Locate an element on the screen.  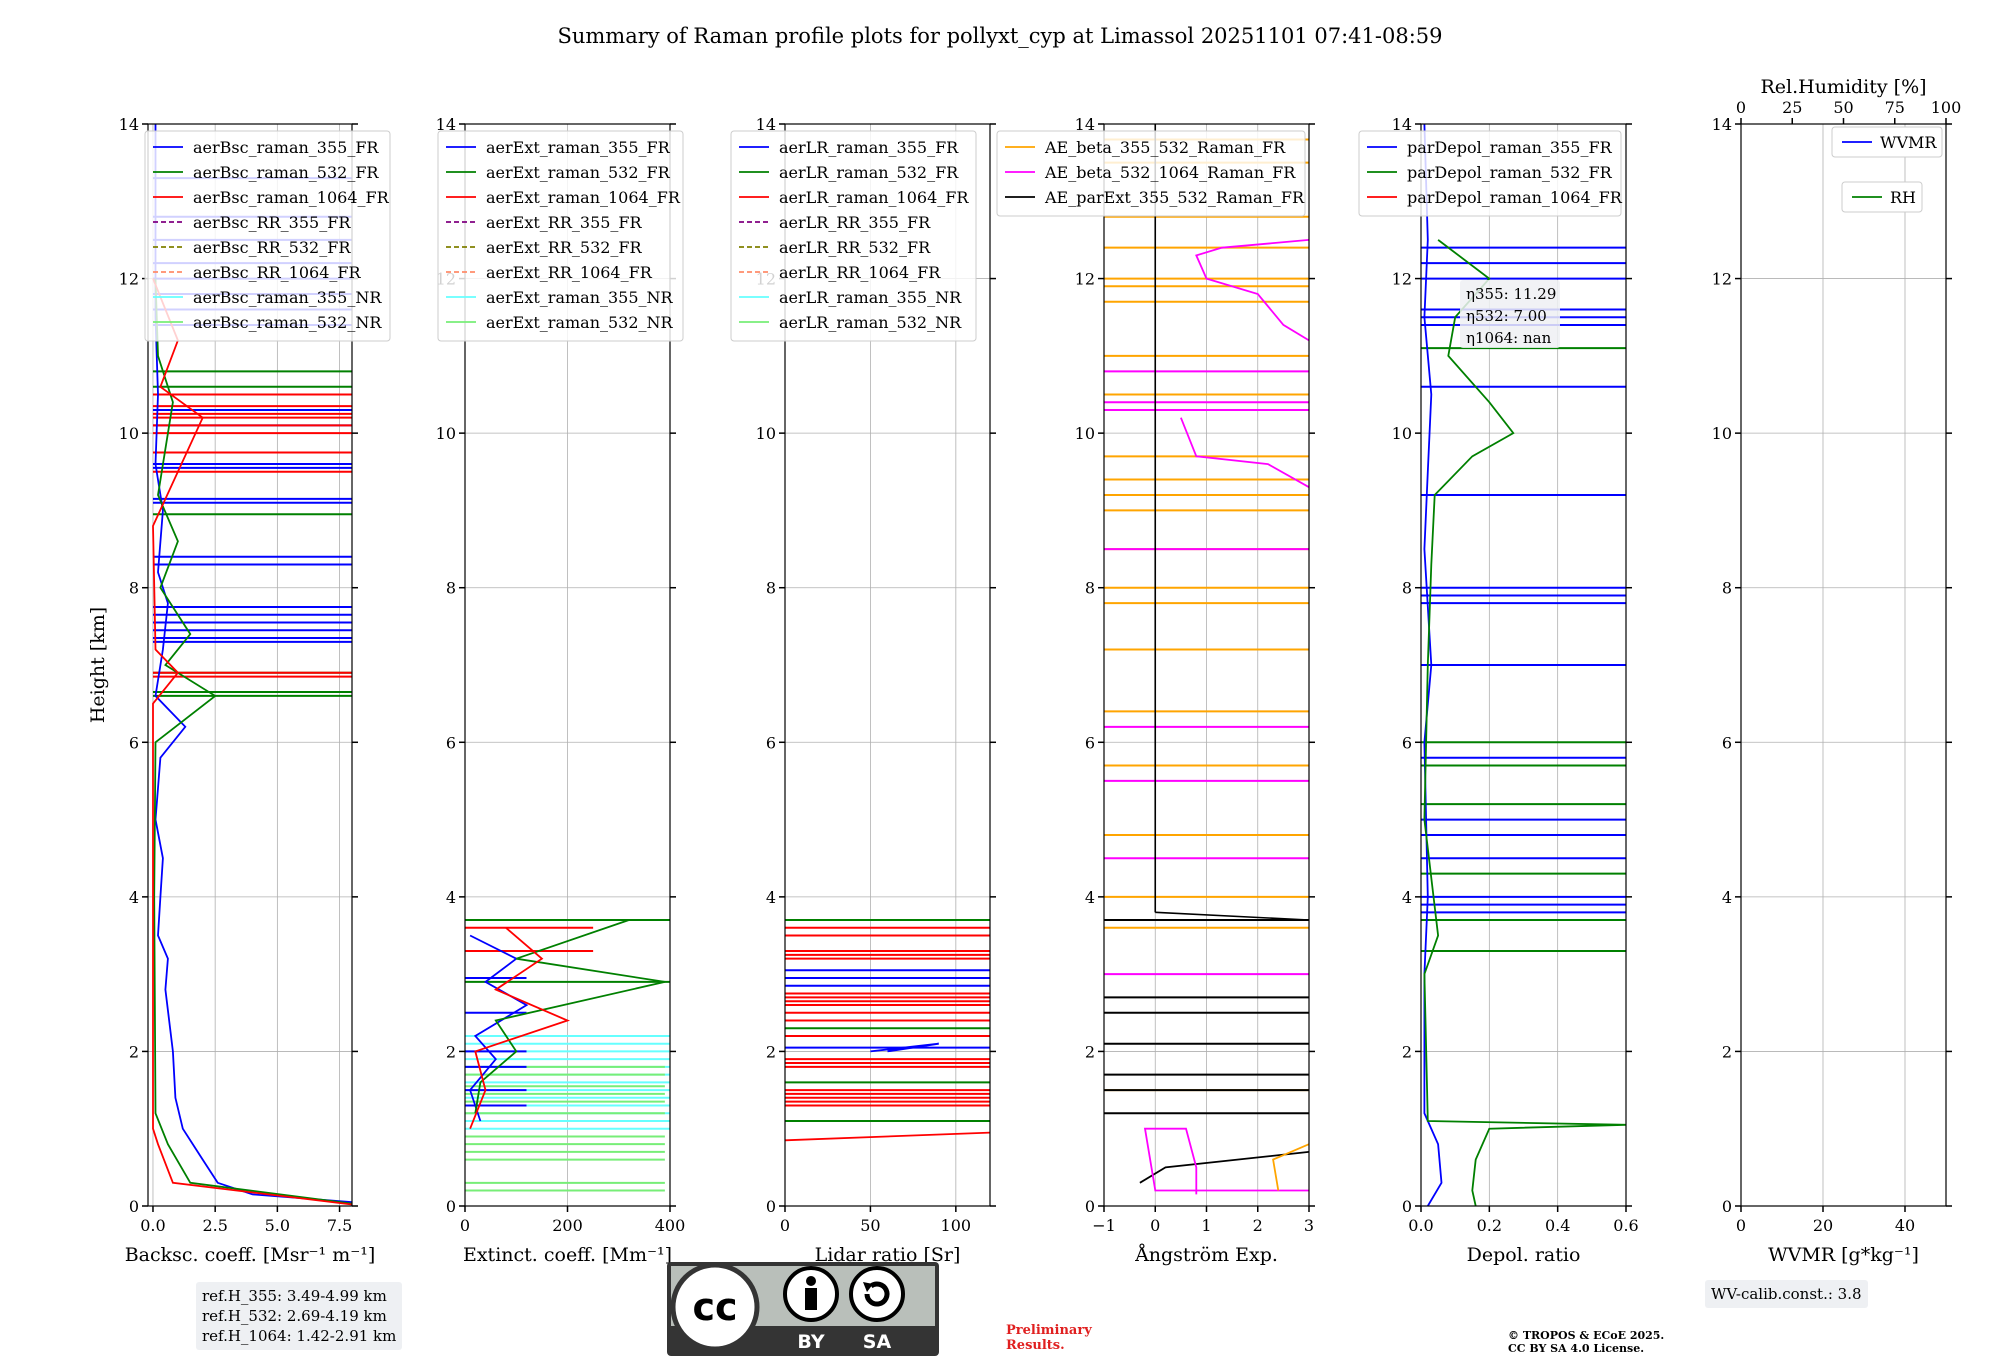
sa-icon is located at coordinates (877, 1294).